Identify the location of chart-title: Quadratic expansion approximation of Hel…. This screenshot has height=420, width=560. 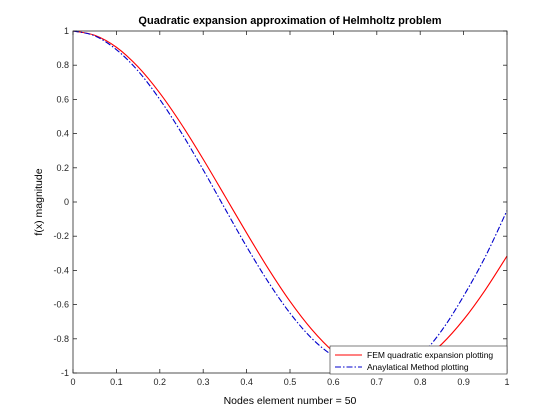
(289, 21).